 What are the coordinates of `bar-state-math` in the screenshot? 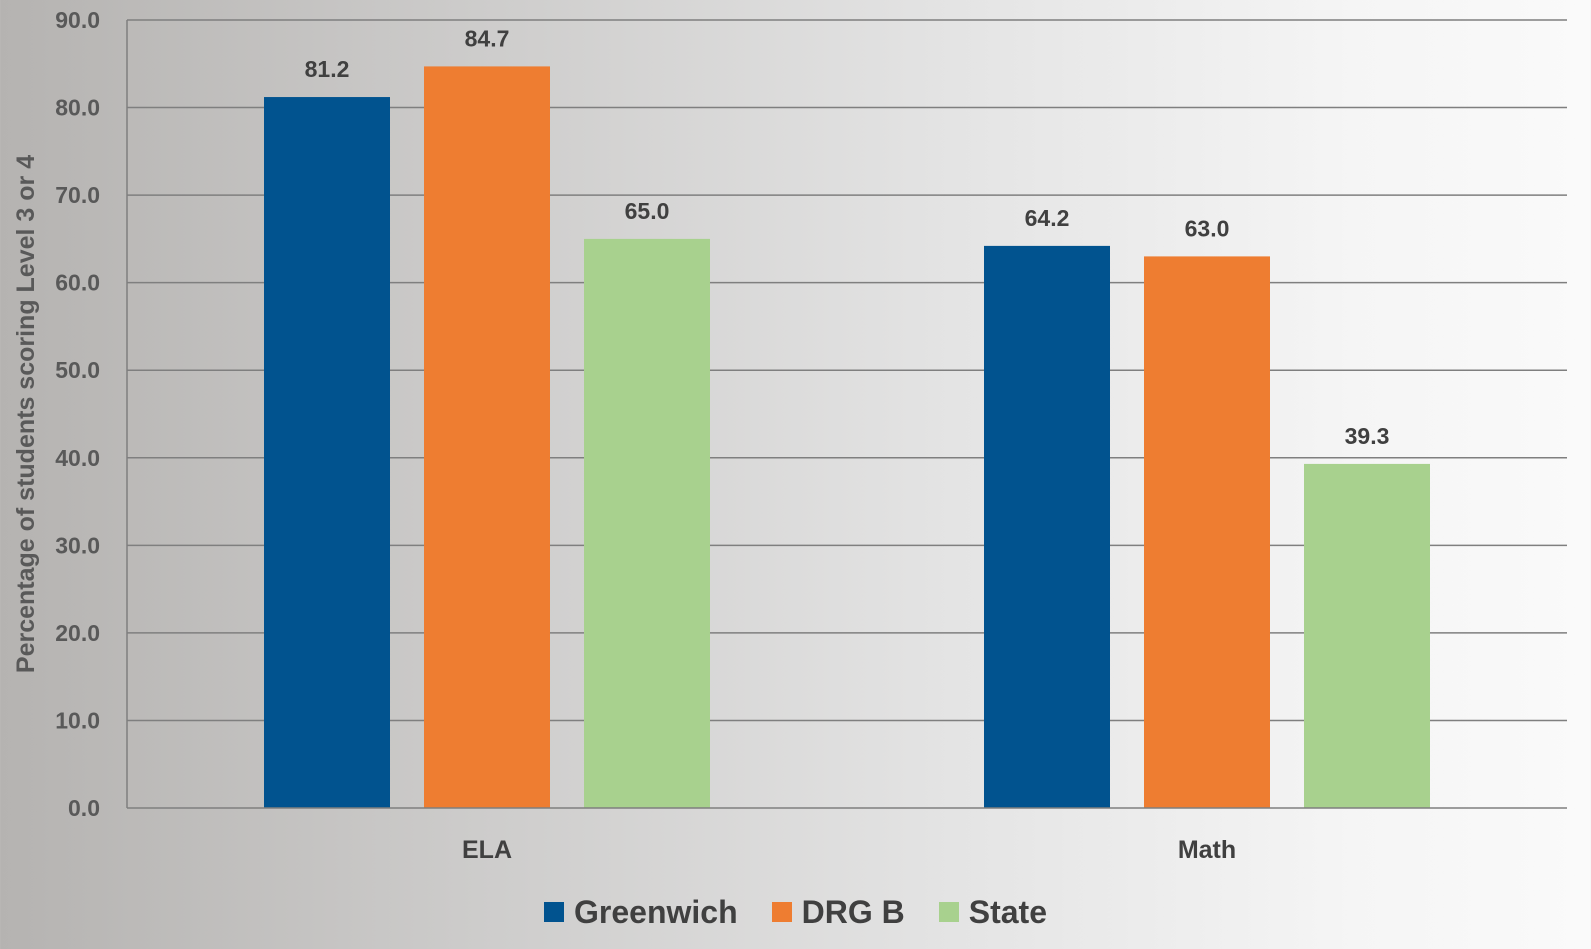 It's located at (1367, 635).